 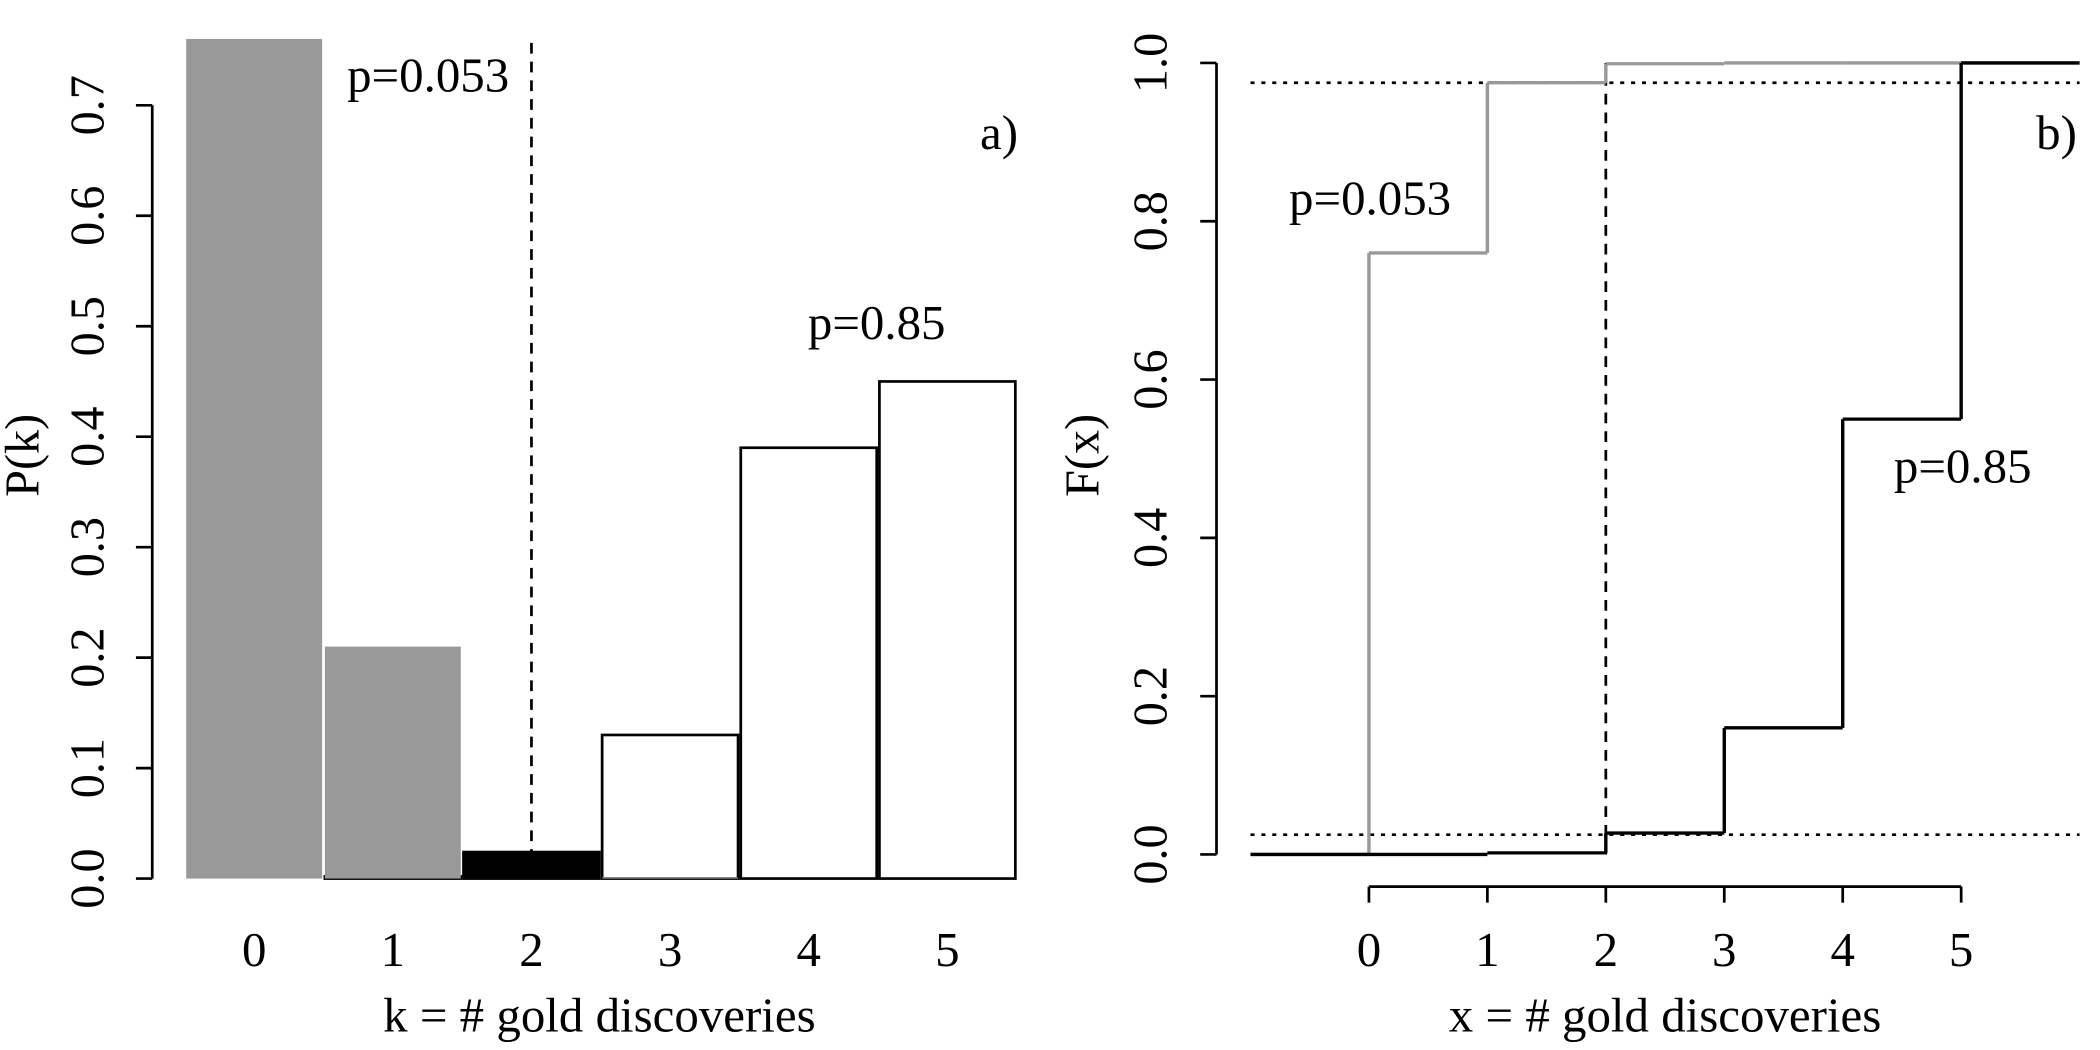 I want to click on panel-label: b), so click(x=2056, y=133).